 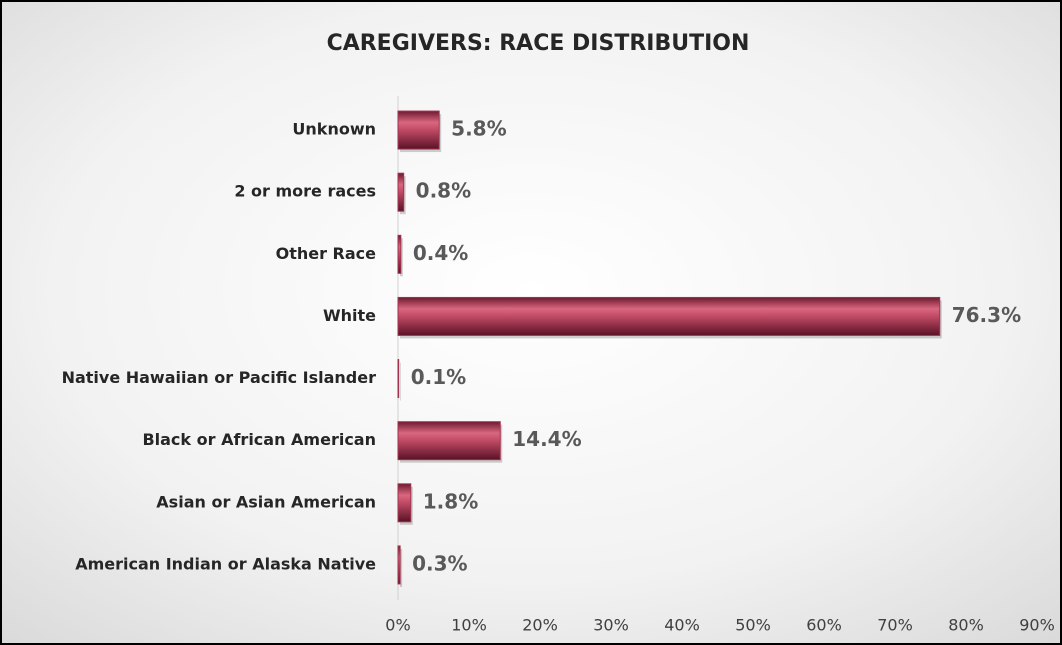 I want to click on data-label: 5.8%, so click(x=478, y=129).